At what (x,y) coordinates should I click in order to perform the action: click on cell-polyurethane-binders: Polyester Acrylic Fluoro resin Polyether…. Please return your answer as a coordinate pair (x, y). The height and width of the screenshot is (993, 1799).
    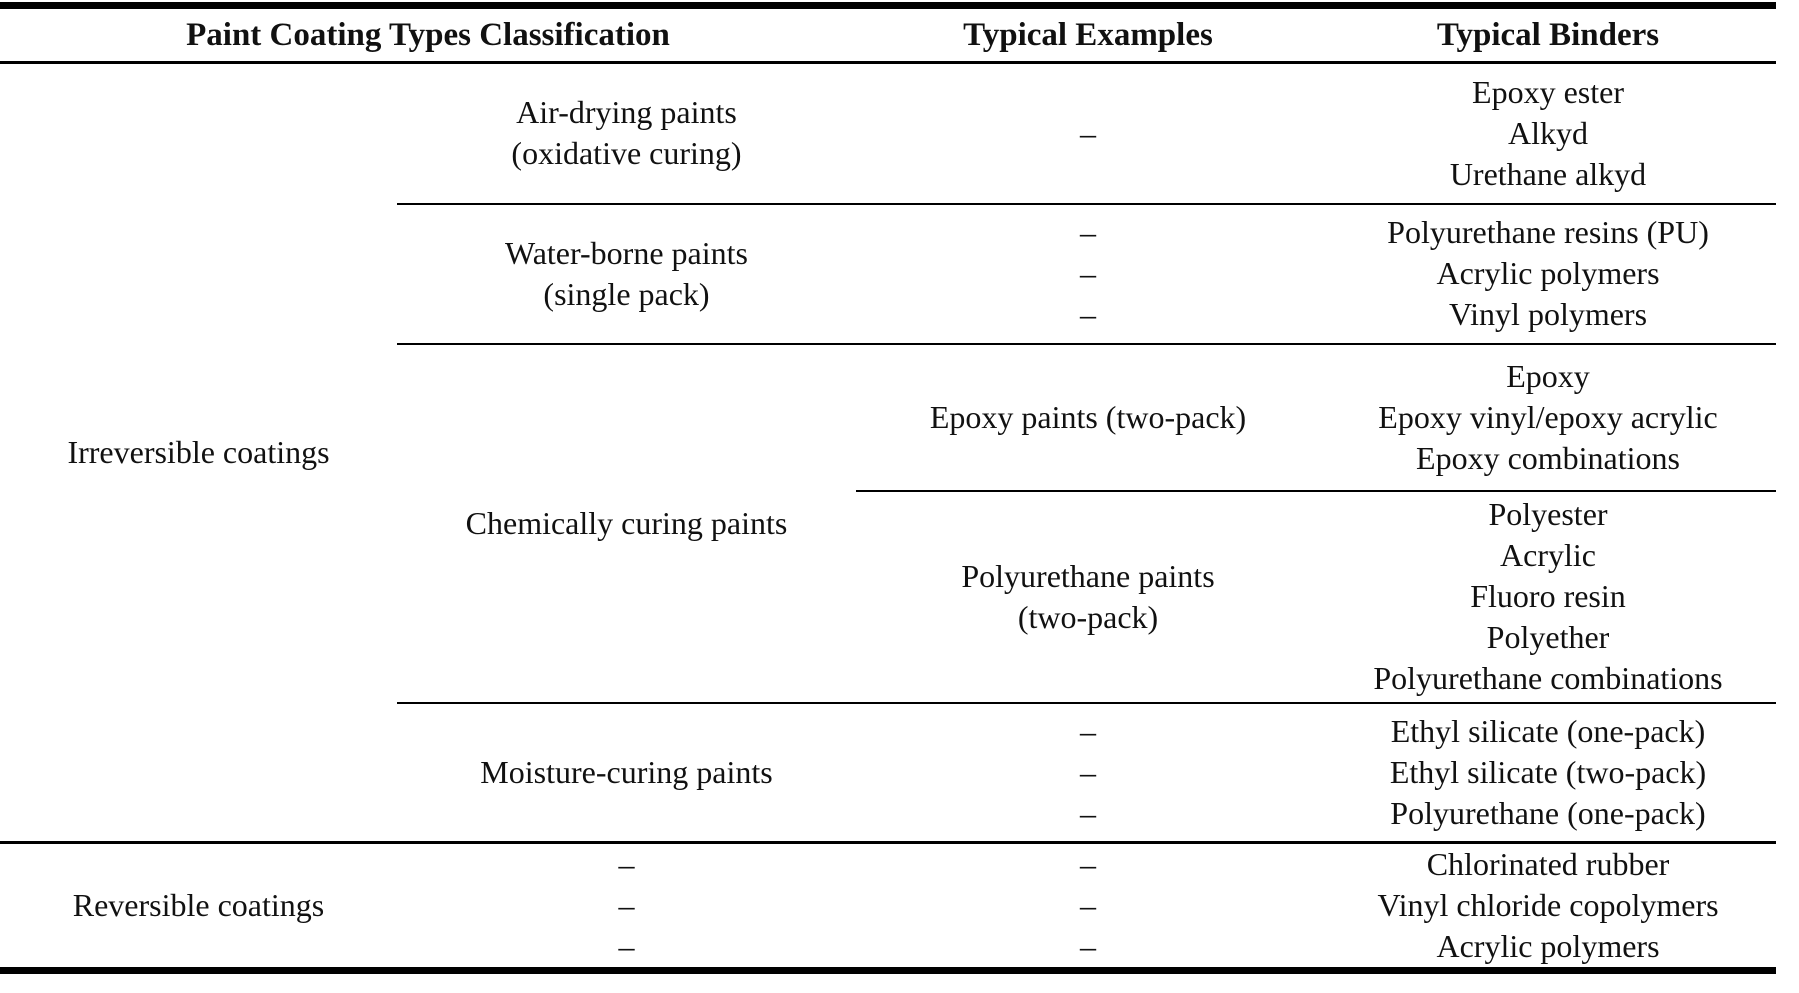
    Looking at the image, I should click on (1548, 597).